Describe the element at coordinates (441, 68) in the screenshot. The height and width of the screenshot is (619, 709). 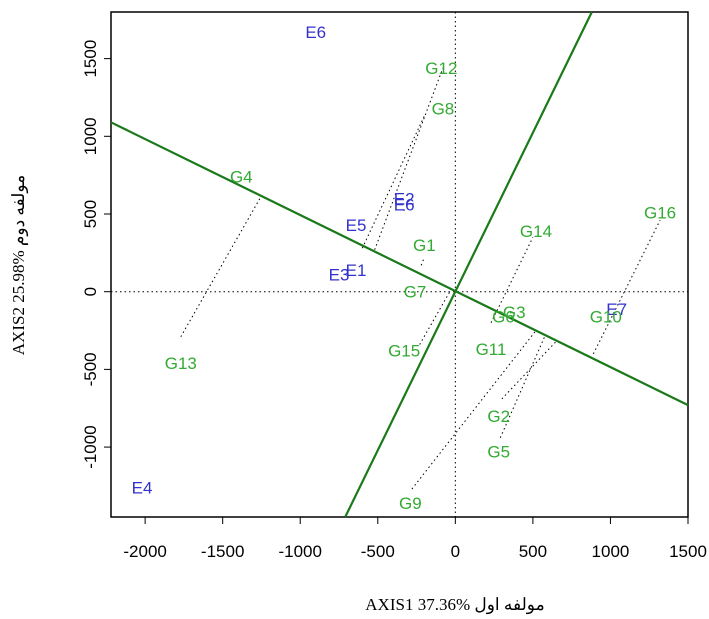
I see `genotype-point-g12: G12` at that location.